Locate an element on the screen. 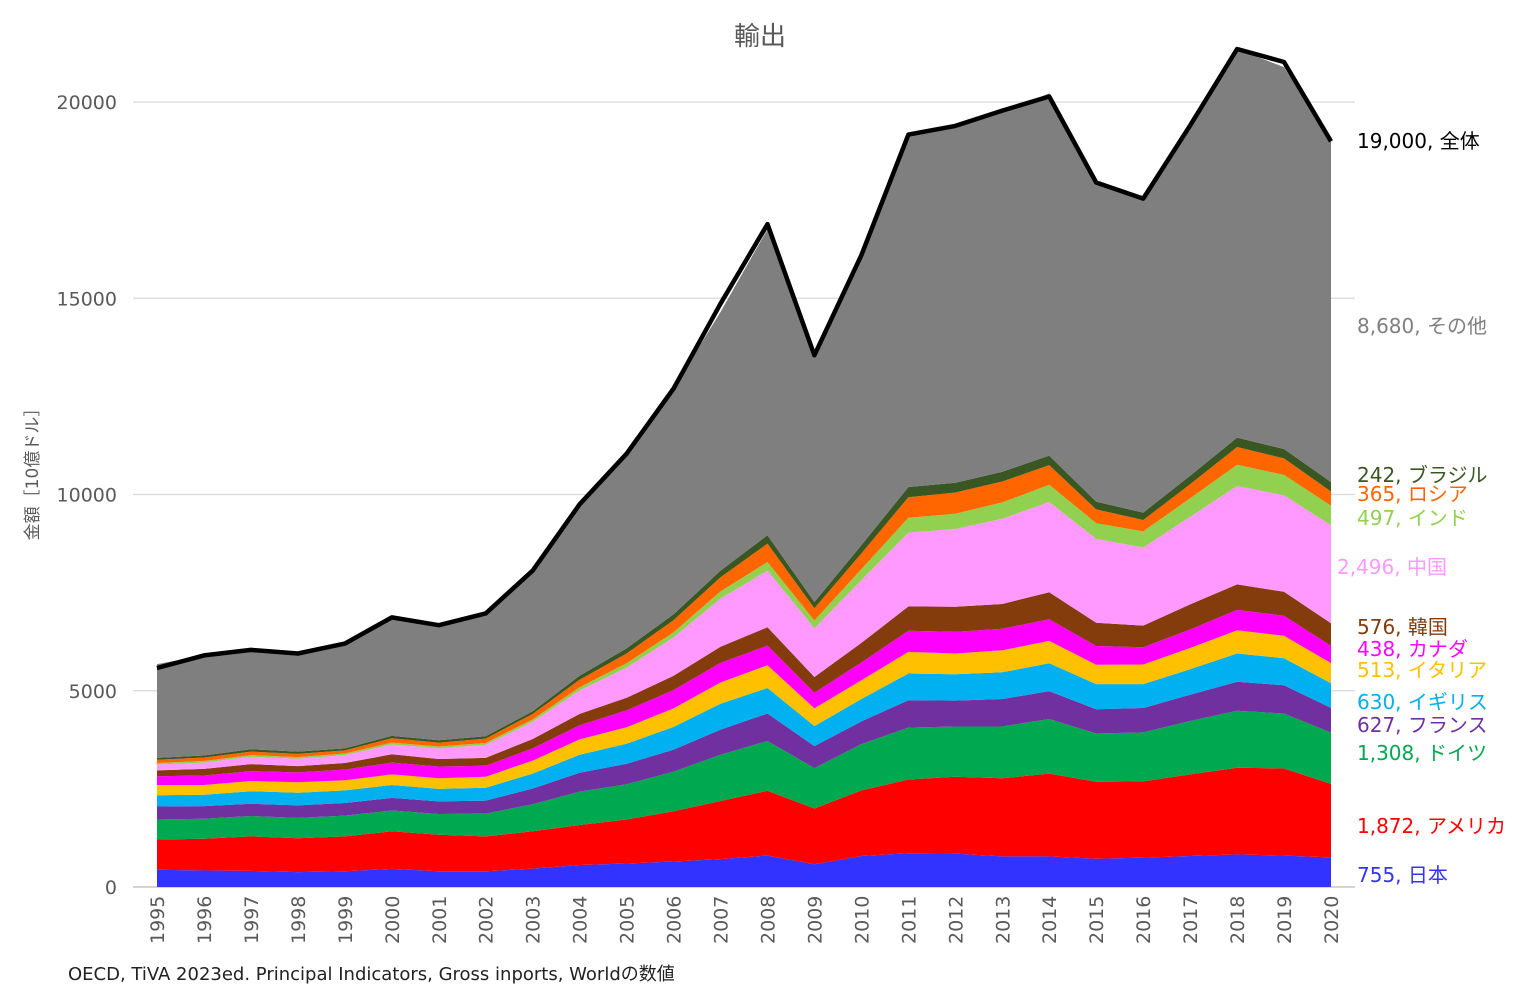 Image resolution: width=1524 pixels, height=995 pixels. area-カナダ is located at coordinates (744, 697).